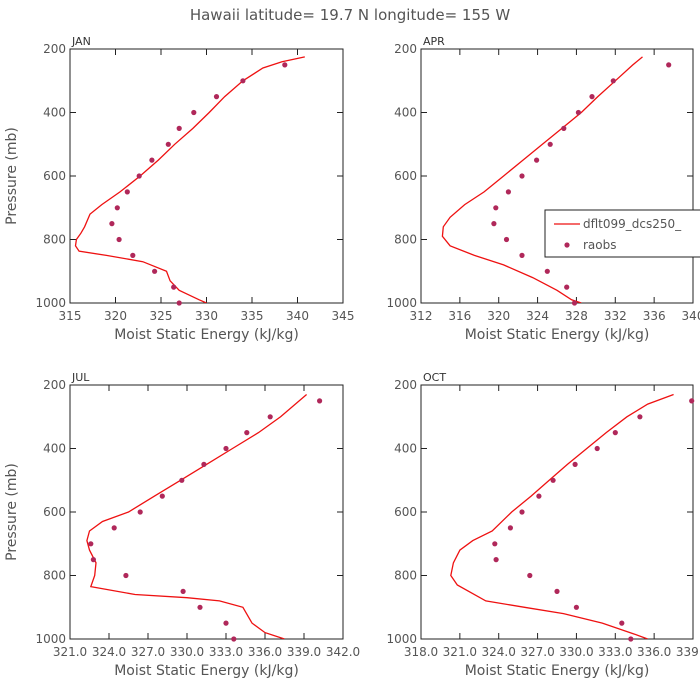  What do you see at coordinates (567, 245) in the screenshot?
I see `legend-dot-swatch` at bounding box center [567, 245].